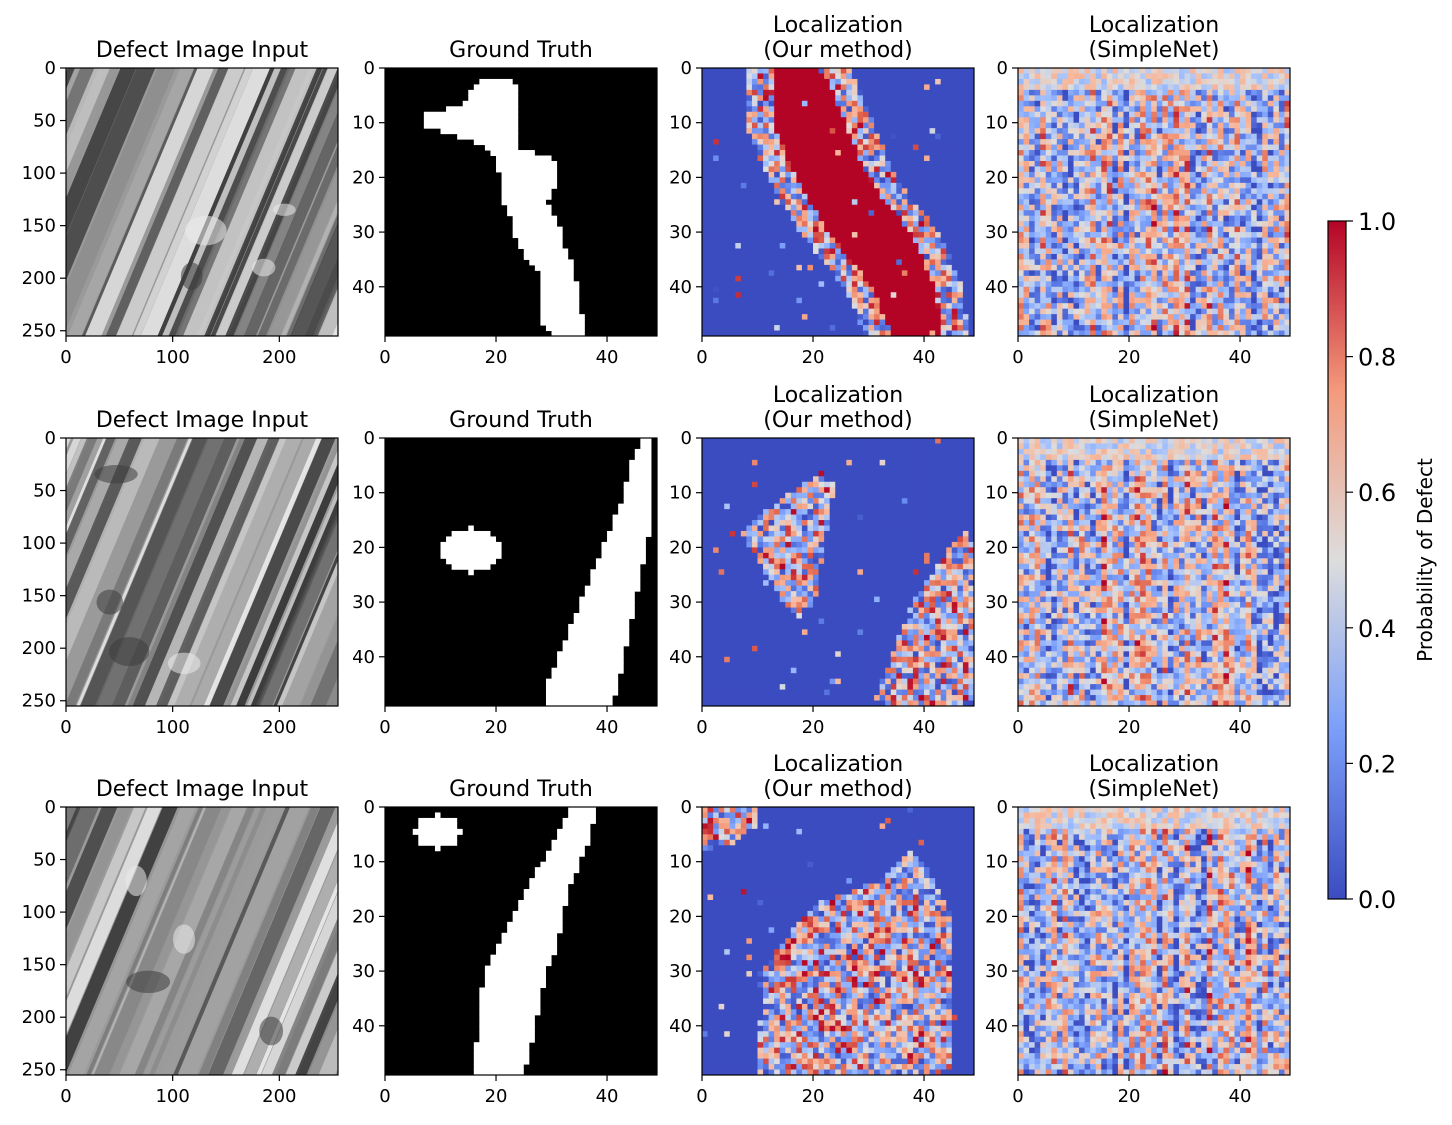  I want to click on colorbar-tick-label: 0.4, so click(1377, 629).